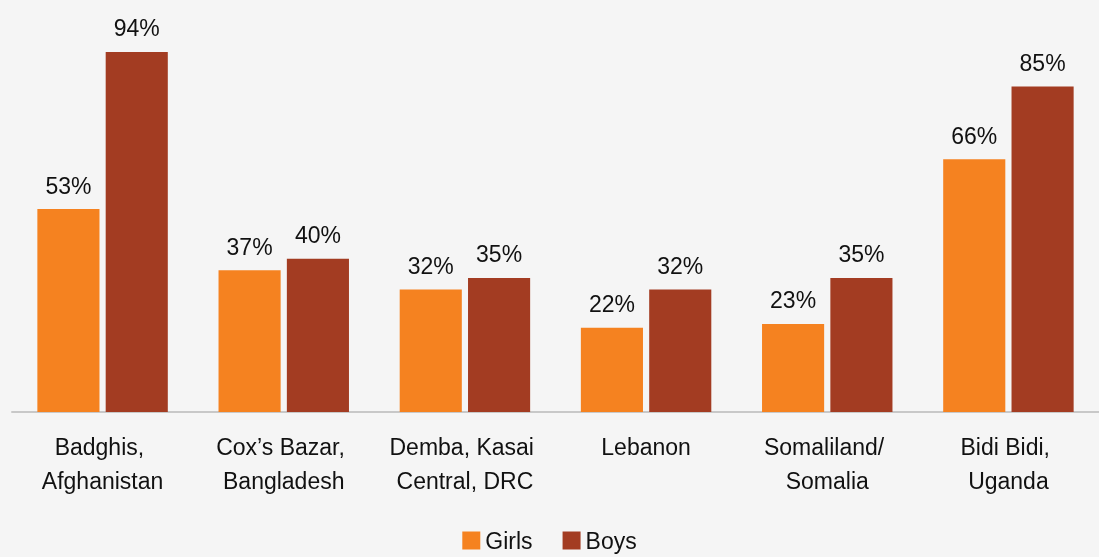 The width and height of the screenshot is (1099, 557). What do you see at coordinates (68, 185) in the screenshot?
I see `data-label: 53%` at bounding box center [68, 185].